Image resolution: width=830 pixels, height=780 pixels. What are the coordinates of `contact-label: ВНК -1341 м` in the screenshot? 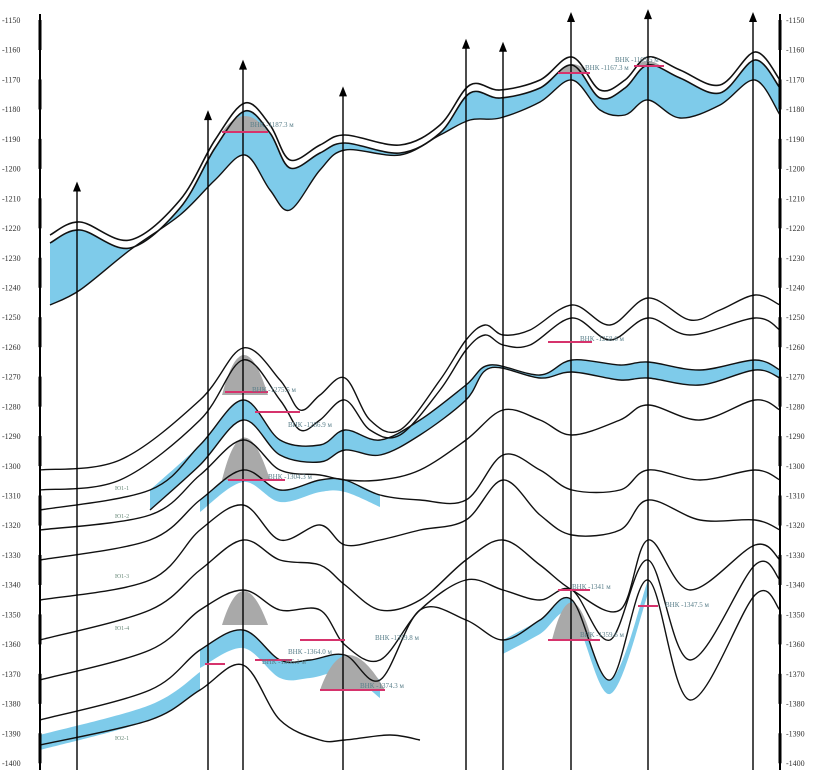 It's located at (591, 587).